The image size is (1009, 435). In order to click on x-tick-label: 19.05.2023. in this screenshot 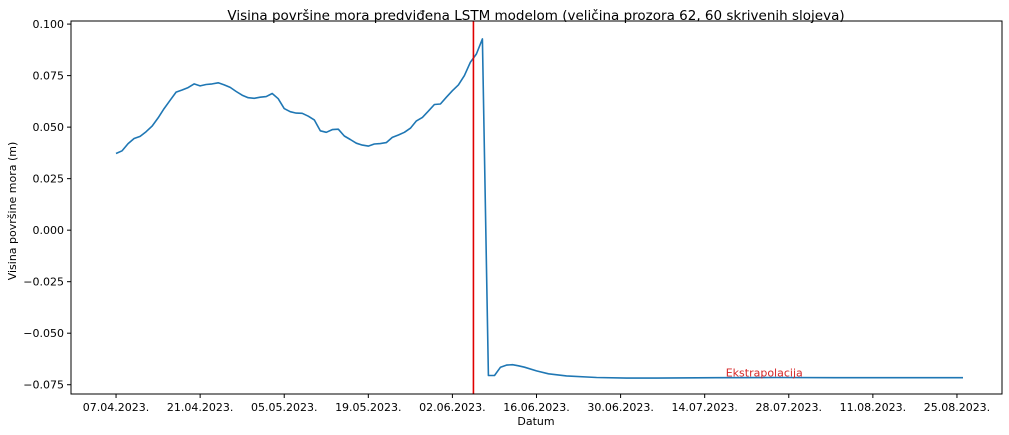, I will do `click(368, 407)`.